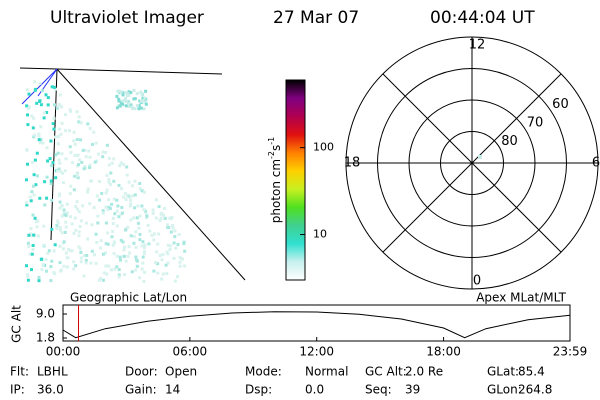 Image resolution: width=600 pixels, height=400 pixels. I want to click on status-label: IP:, so click(17, 390).